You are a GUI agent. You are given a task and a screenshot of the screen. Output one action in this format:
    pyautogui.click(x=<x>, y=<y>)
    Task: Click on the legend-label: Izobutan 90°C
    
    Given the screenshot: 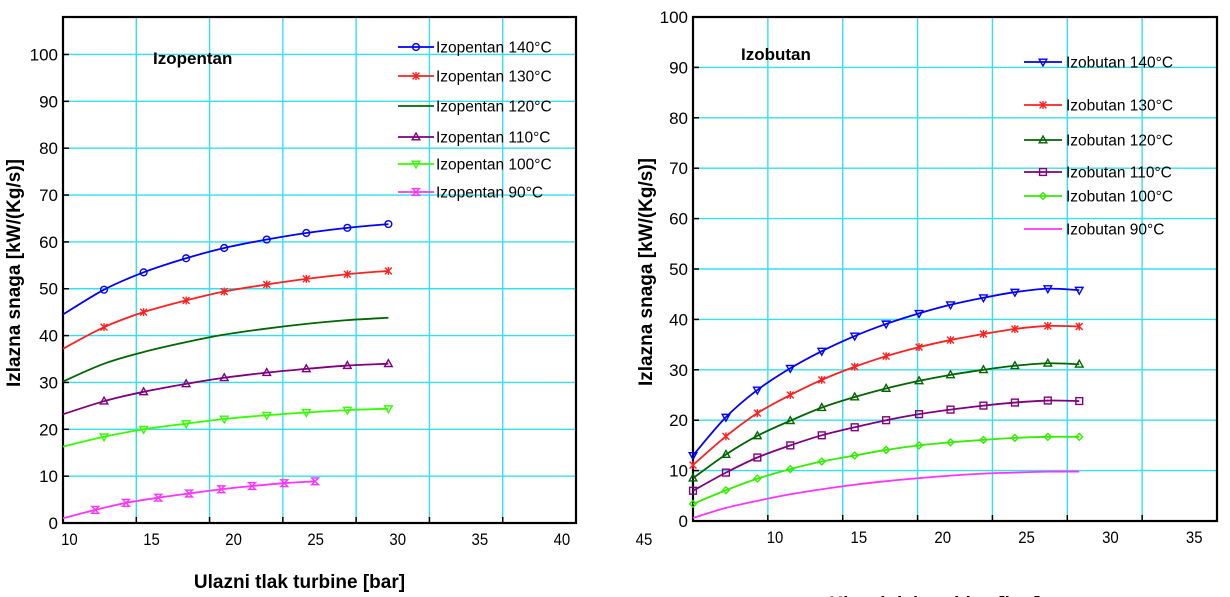 What is the action you would take?
    pyautogui.click(x=1115, y=230)
    